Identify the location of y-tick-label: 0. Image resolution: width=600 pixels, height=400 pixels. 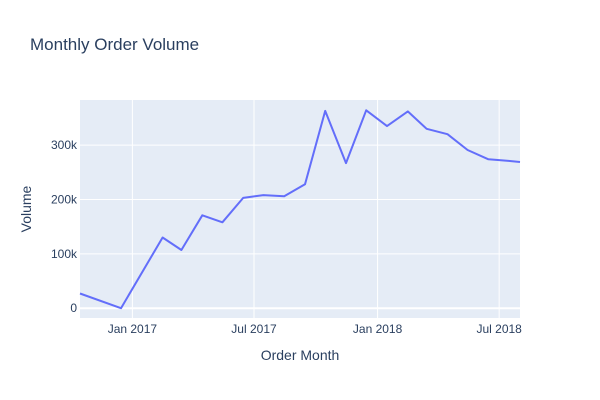
(73, 308).